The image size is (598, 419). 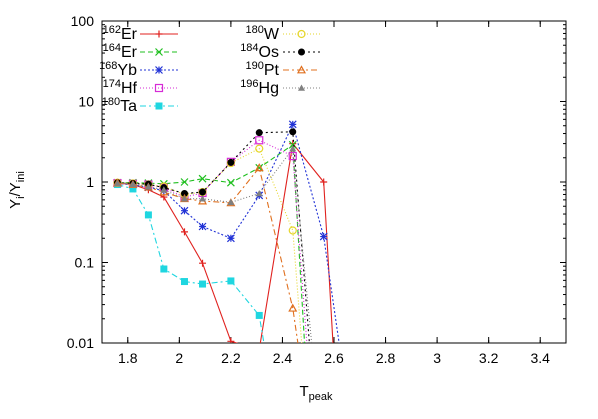 I want to click on legend-label: 164Er, so click(x=120, y=51).